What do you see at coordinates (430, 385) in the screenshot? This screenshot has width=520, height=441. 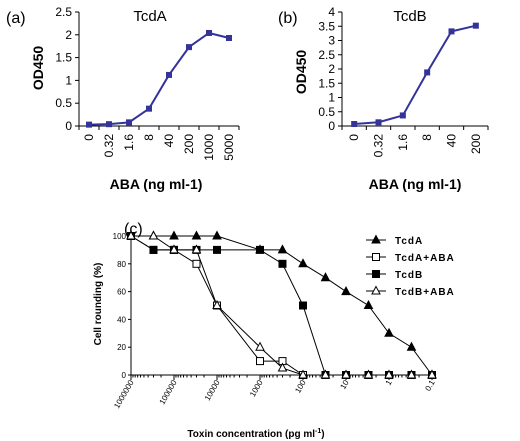 I see `chart-c-xtick-label: 0.1` at bounding box center [430, 385].